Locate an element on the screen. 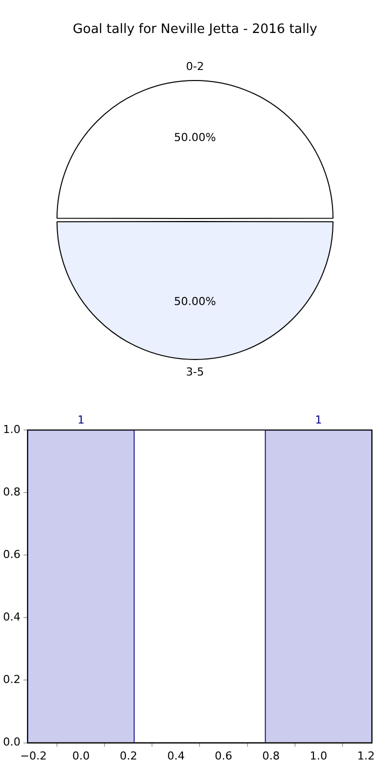 This screenshot has width=390, height=780. y-tick-label: 0.0 is located at coordinates (11, 742).